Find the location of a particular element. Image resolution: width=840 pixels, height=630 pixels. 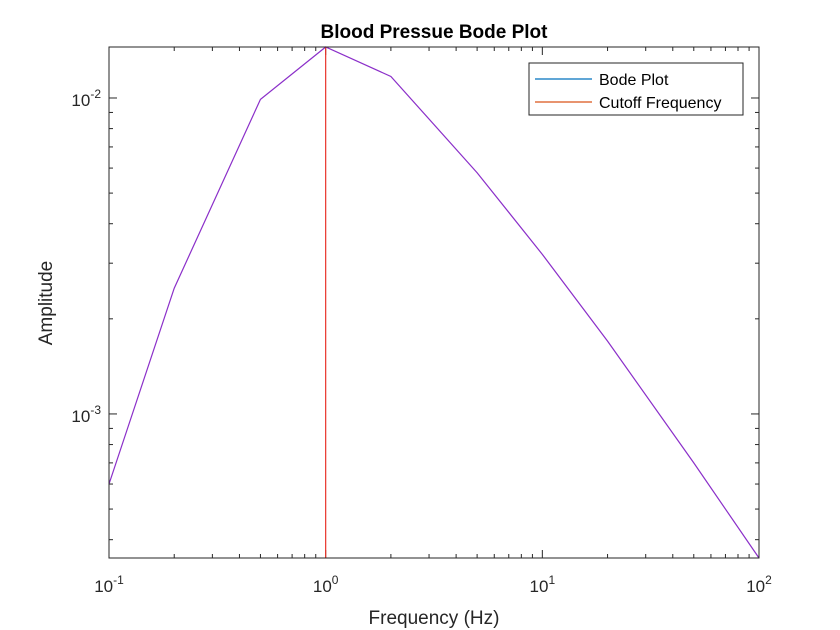

x-tick-label: 10² is located at coordinates (759, 584).